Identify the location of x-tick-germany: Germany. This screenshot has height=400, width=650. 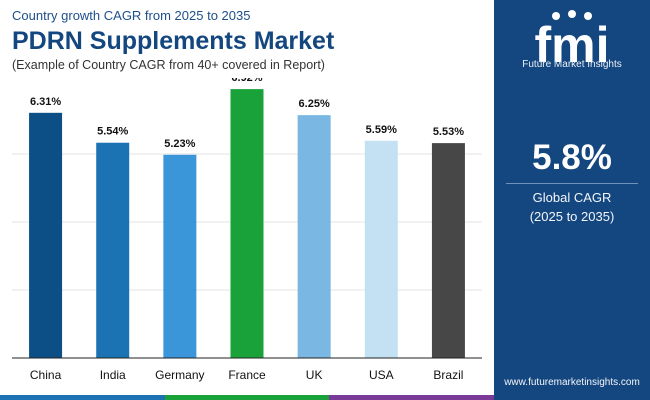
(179, 375).